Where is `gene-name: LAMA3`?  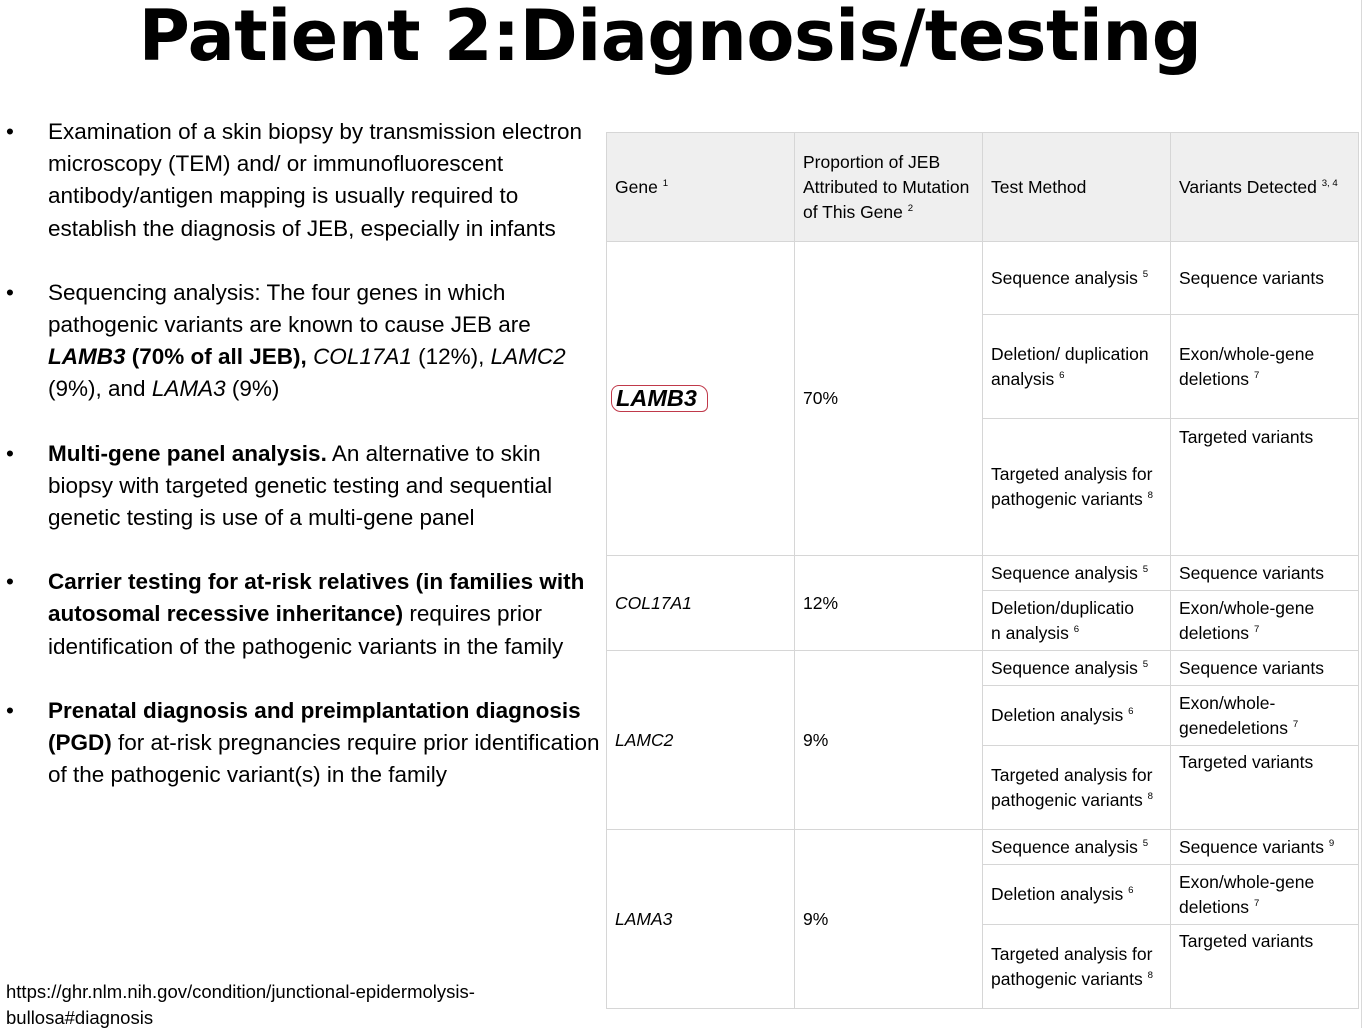 gene-name: LAMA3 is located at coordinates (188, 389).